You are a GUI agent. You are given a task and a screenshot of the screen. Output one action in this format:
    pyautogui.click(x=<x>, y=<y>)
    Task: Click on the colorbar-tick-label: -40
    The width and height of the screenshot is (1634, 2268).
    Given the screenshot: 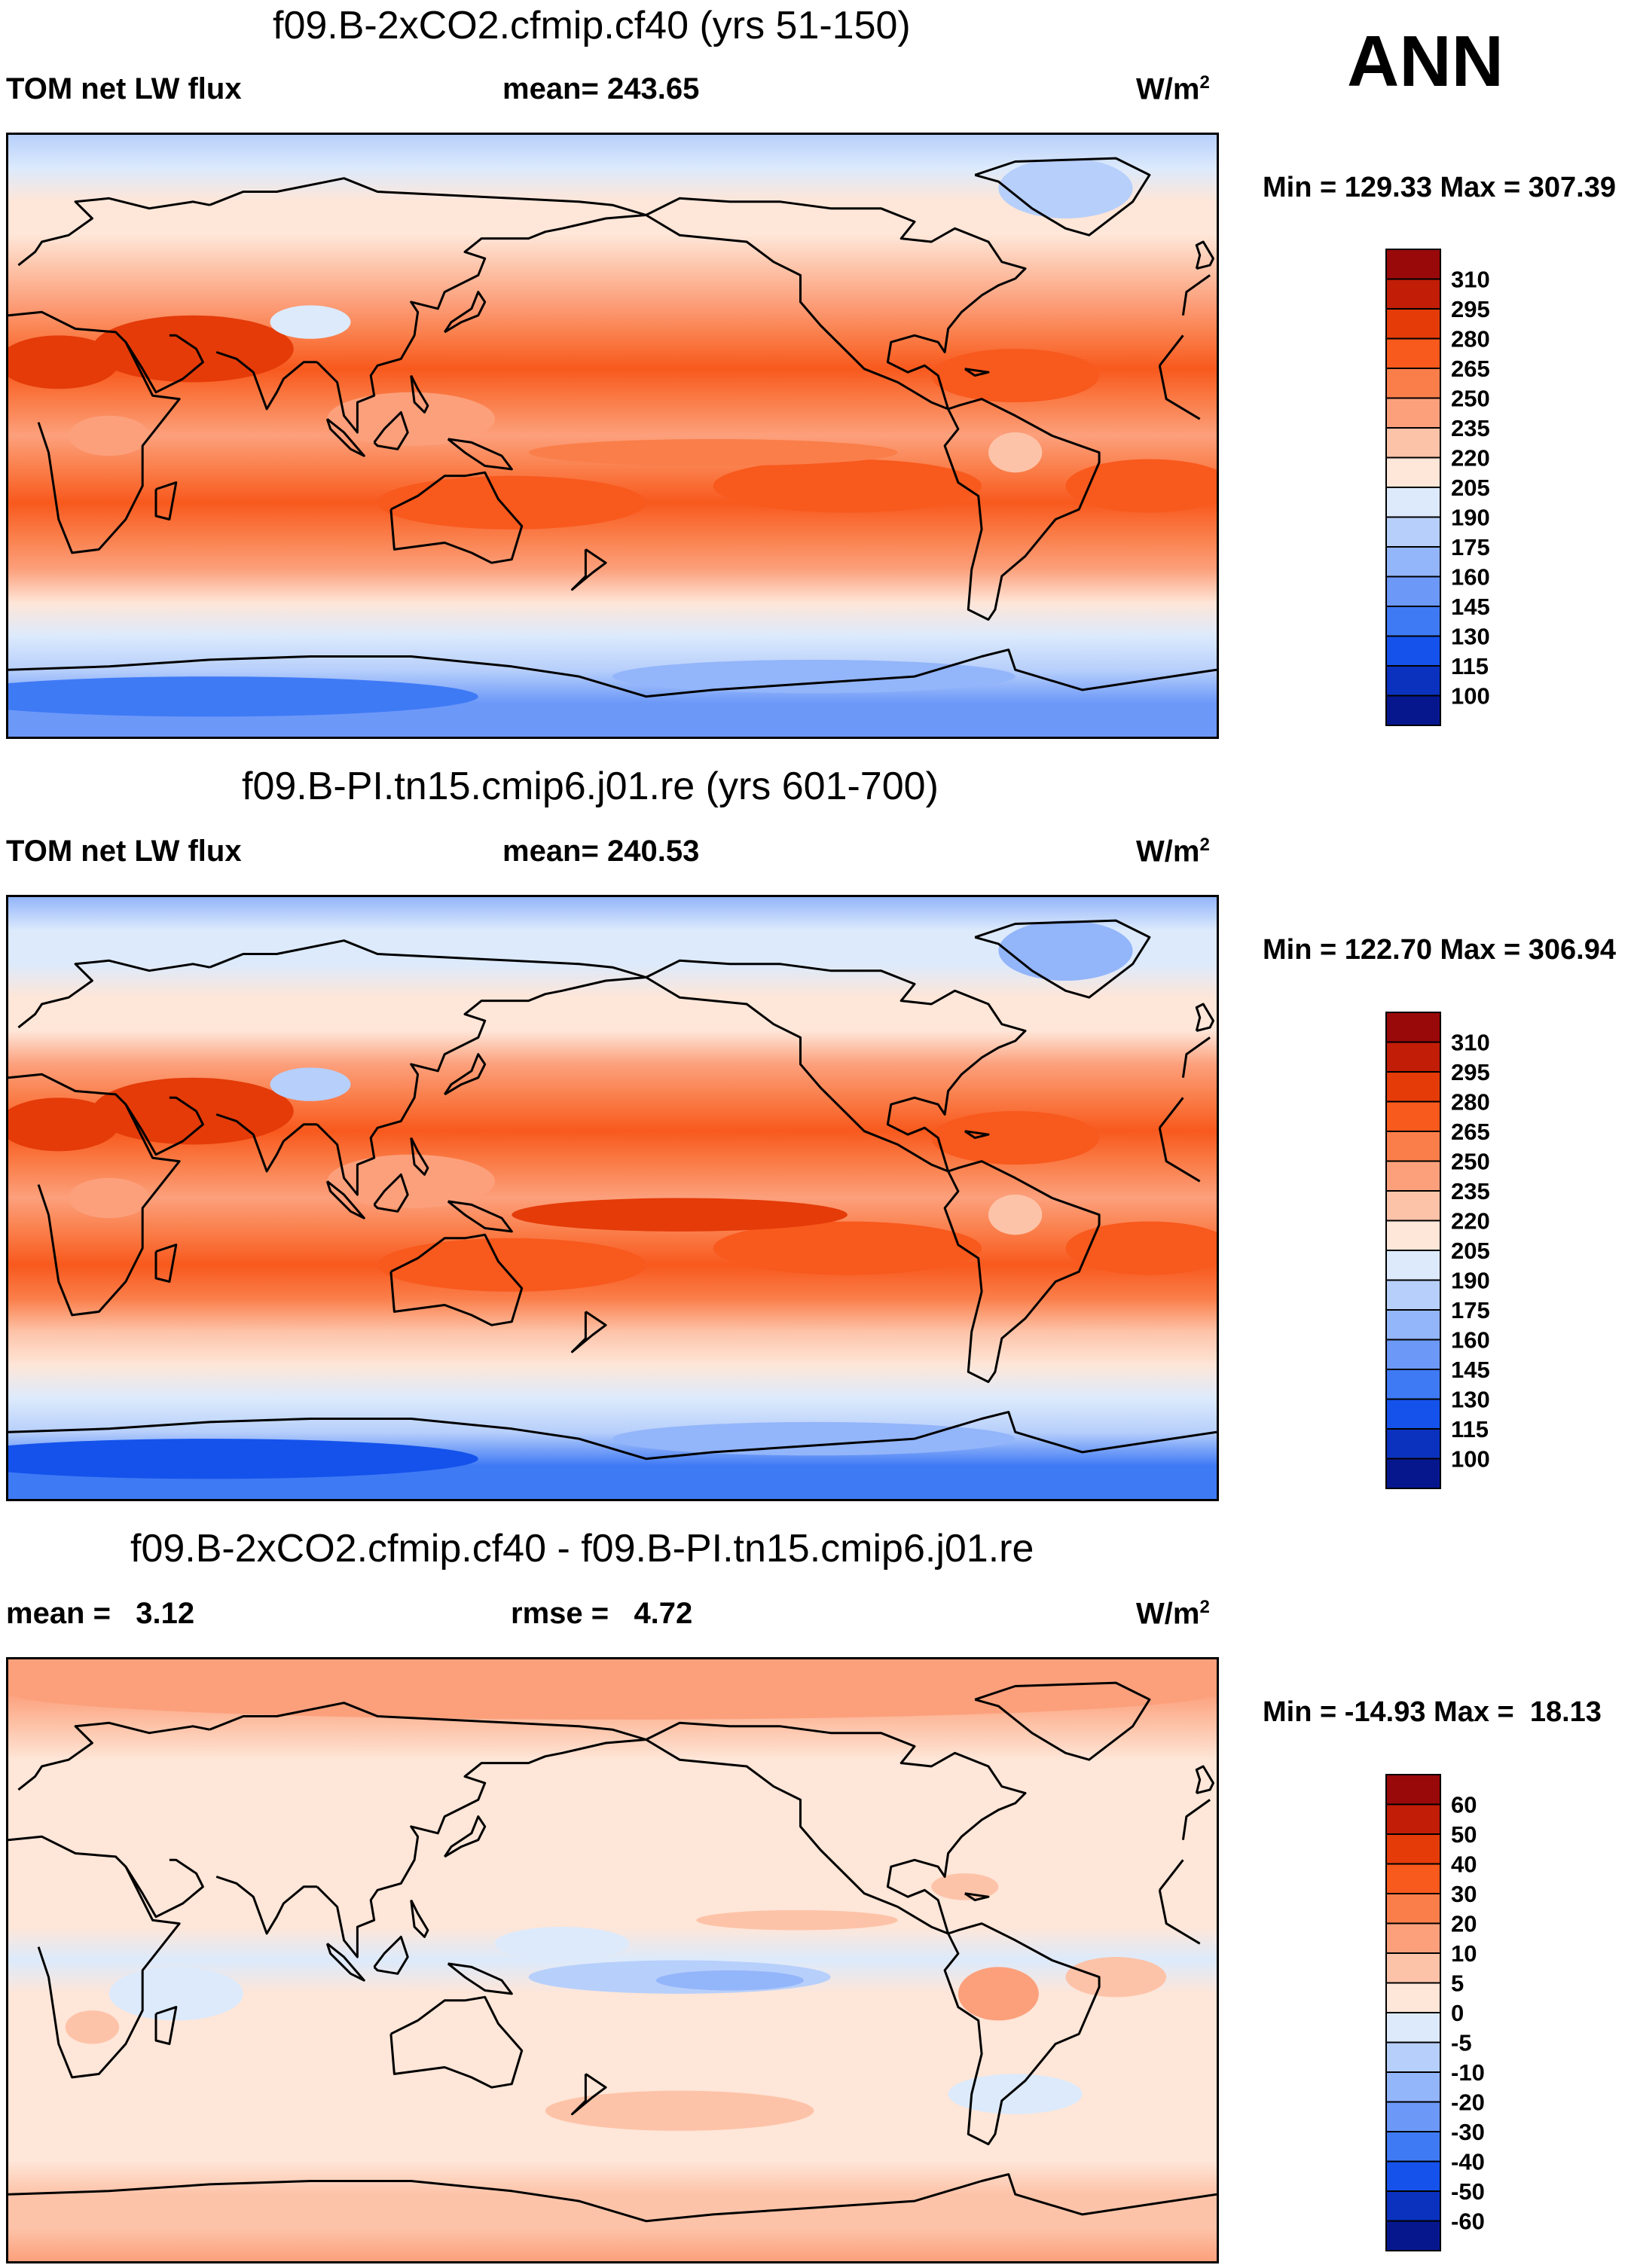 What is the action you would take?
    pyautogui.click(x=1468, y=2162)
    